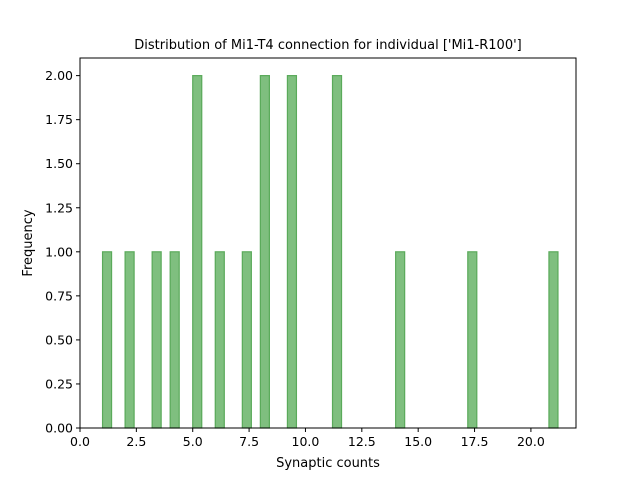 The width and height of the screenshot is (640, 480). What do you see at coordinates (59, 207) in the screenshot?
I see `y-tick-label-5: 1.25` at bounding box center [59, 207].